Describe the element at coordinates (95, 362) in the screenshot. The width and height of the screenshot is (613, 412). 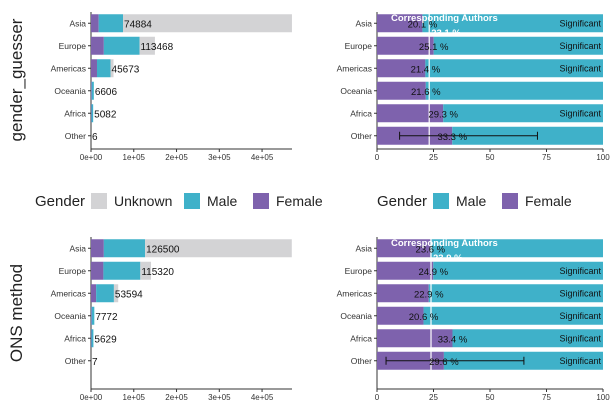
I see `value-label: 7` at that location.